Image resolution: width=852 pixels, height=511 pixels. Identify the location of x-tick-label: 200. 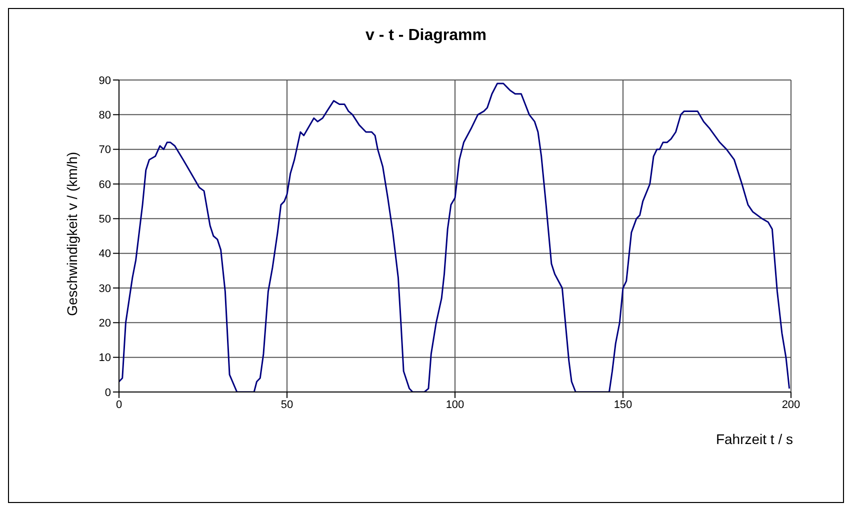
(791, 404).